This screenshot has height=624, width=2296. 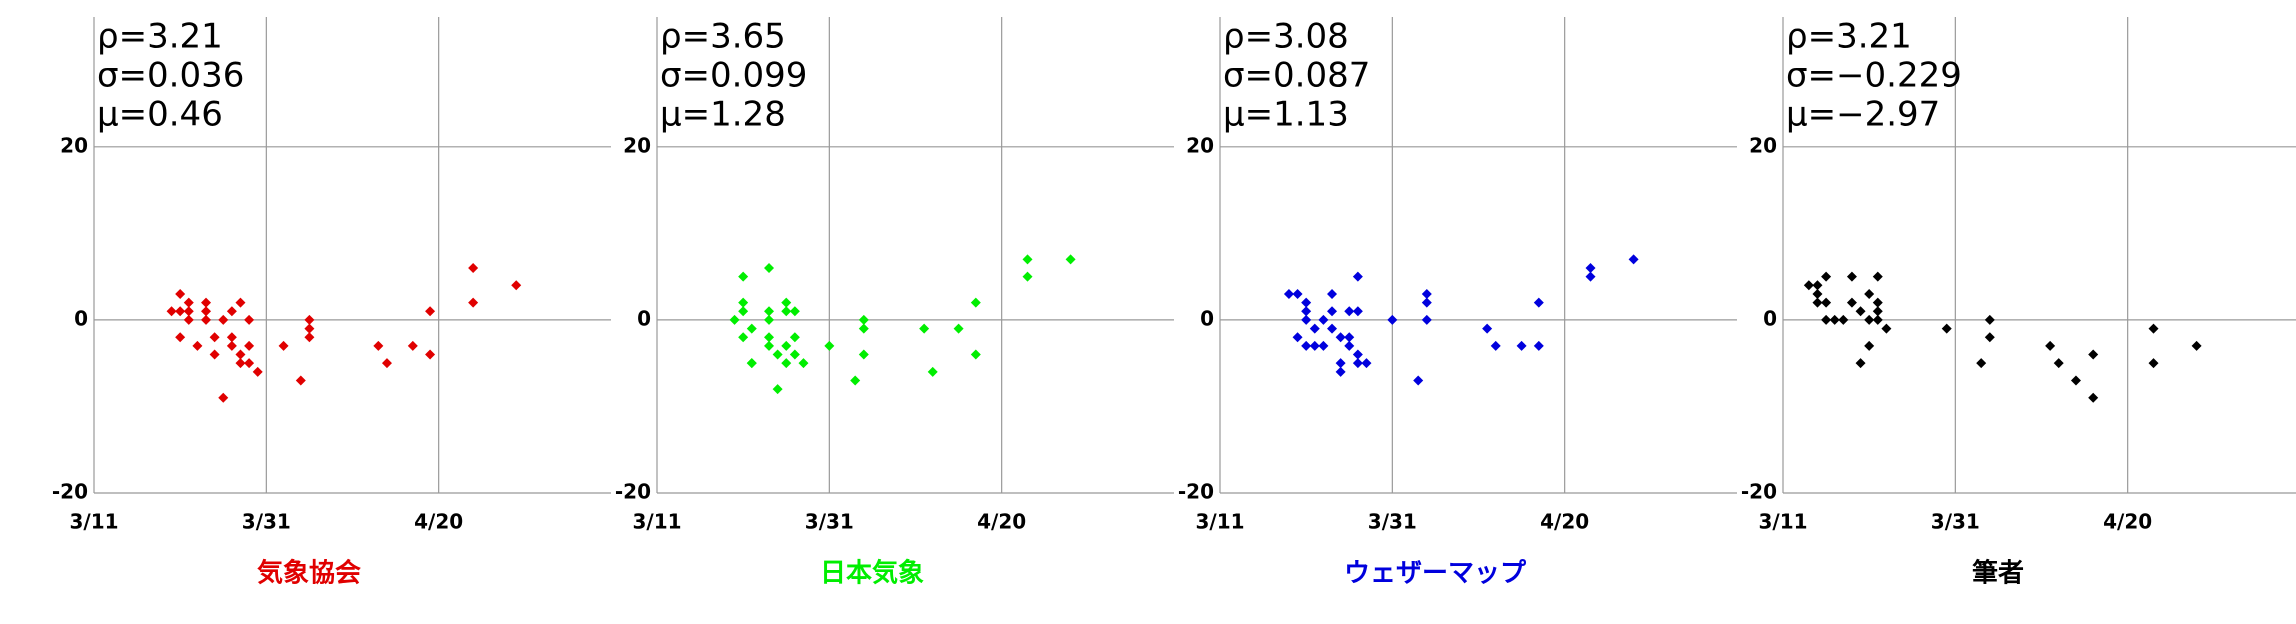 I want to click on stat-annotation: μ=0.46, so click(x=160, y=115).